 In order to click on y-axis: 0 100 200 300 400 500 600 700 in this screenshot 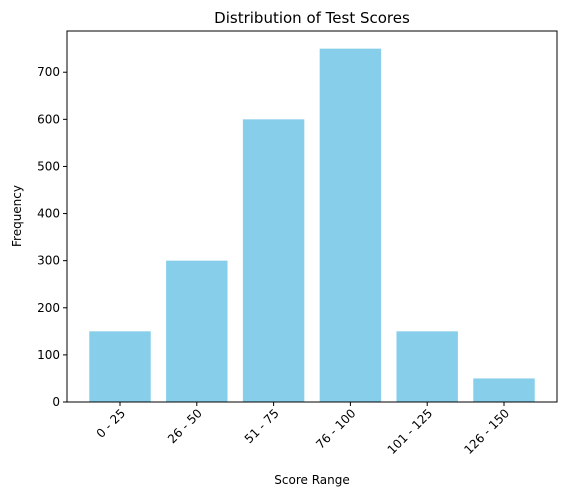, I will do `click(52, 237)`.